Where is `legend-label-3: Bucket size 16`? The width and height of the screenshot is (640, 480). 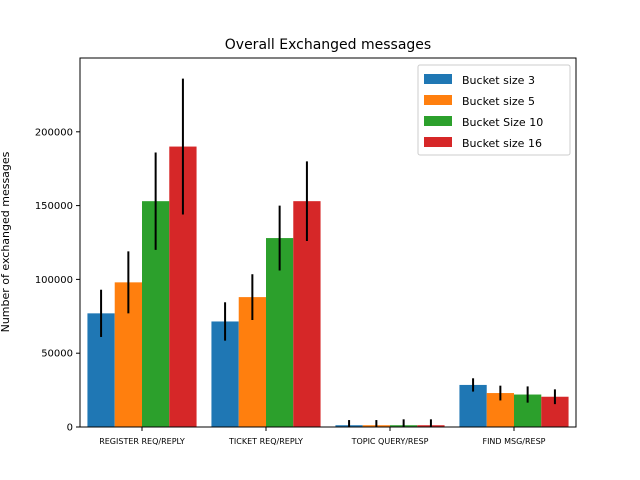
legend-label-3: Bucket size 16 is located at coordinates (502, 143).